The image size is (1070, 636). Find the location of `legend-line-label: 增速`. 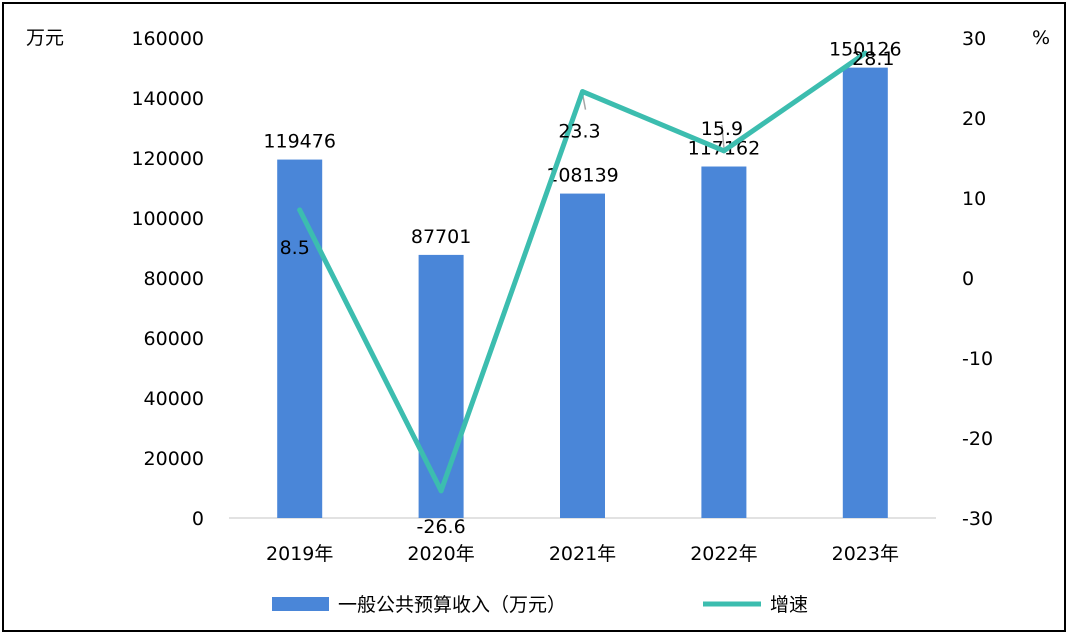

legend-line-label: 增速 is located at coordinates (789, 605).